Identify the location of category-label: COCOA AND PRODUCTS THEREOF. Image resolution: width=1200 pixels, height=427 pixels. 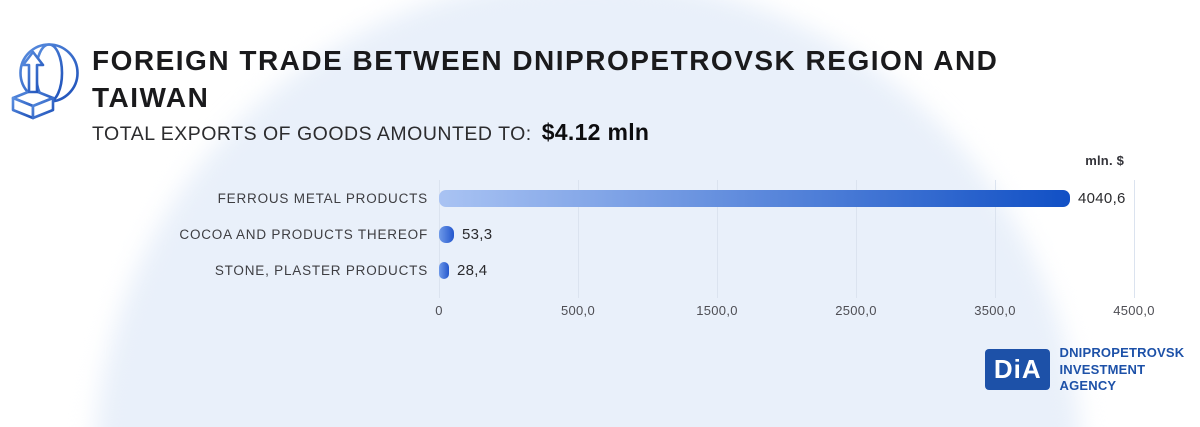
(303, 234).